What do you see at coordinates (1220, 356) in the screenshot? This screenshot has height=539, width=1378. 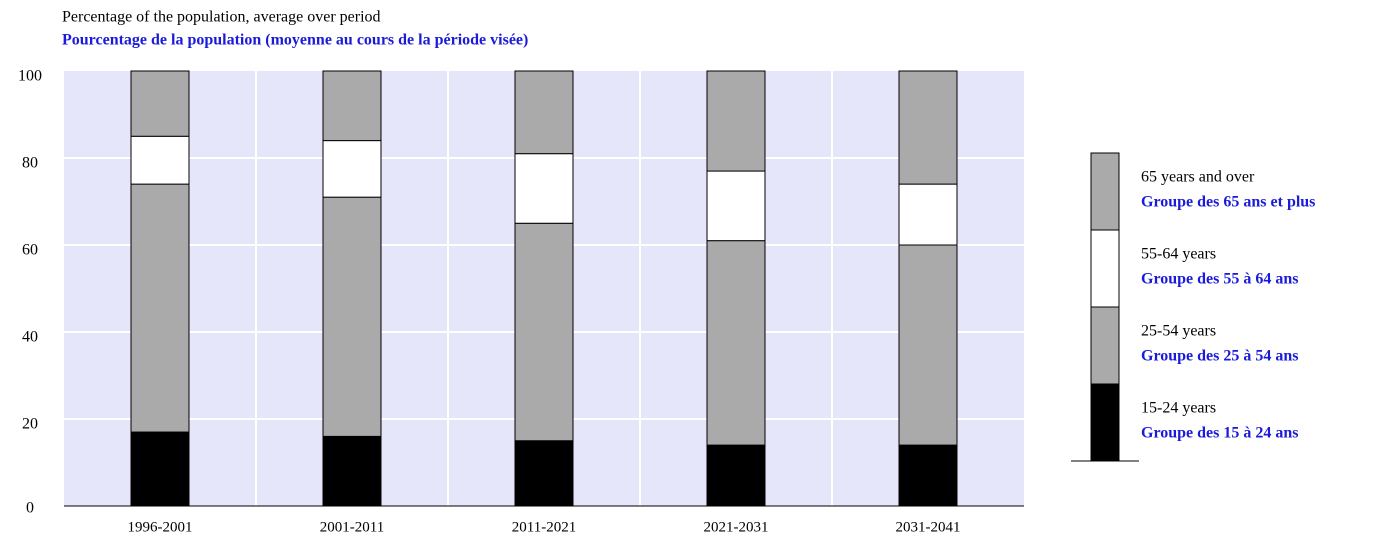 I see `legend-label-fr: Groupe des 25 à 54 ans` at bounding box center [1220, 356].